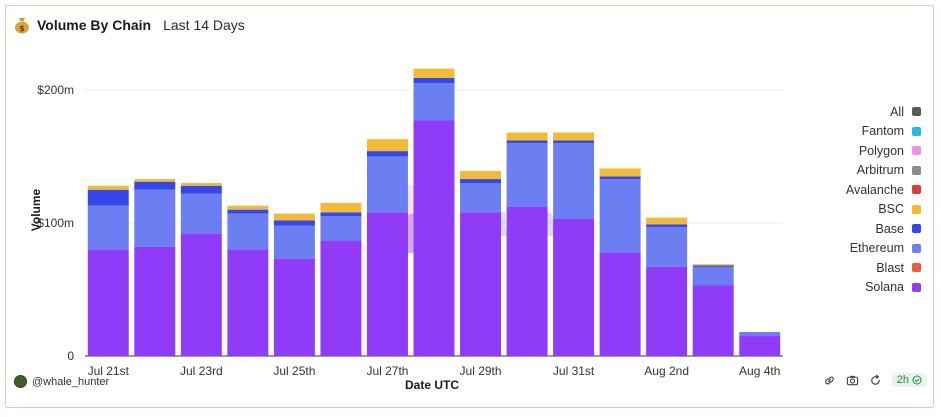  Describe the element at coordinates (875, 380) in the screenshot. I see `refresh-icon` at that location.